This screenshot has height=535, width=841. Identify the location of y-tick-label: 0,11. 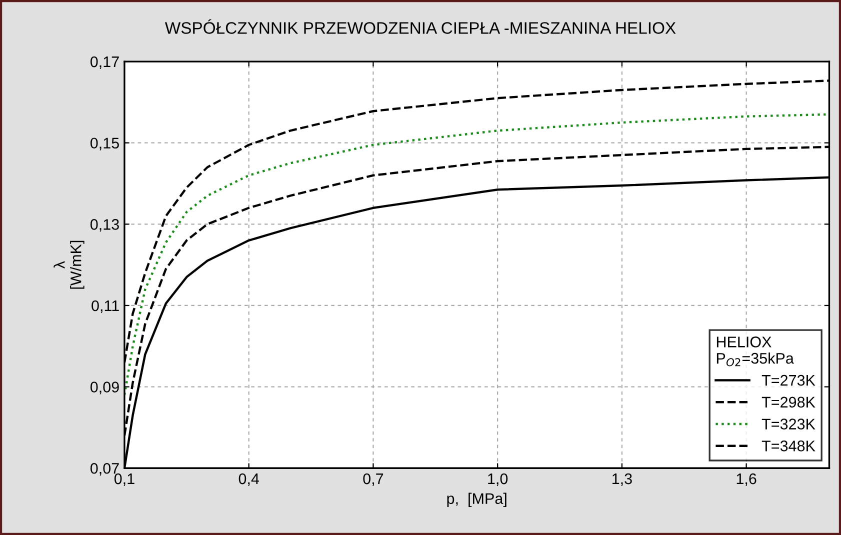
(105, 306).